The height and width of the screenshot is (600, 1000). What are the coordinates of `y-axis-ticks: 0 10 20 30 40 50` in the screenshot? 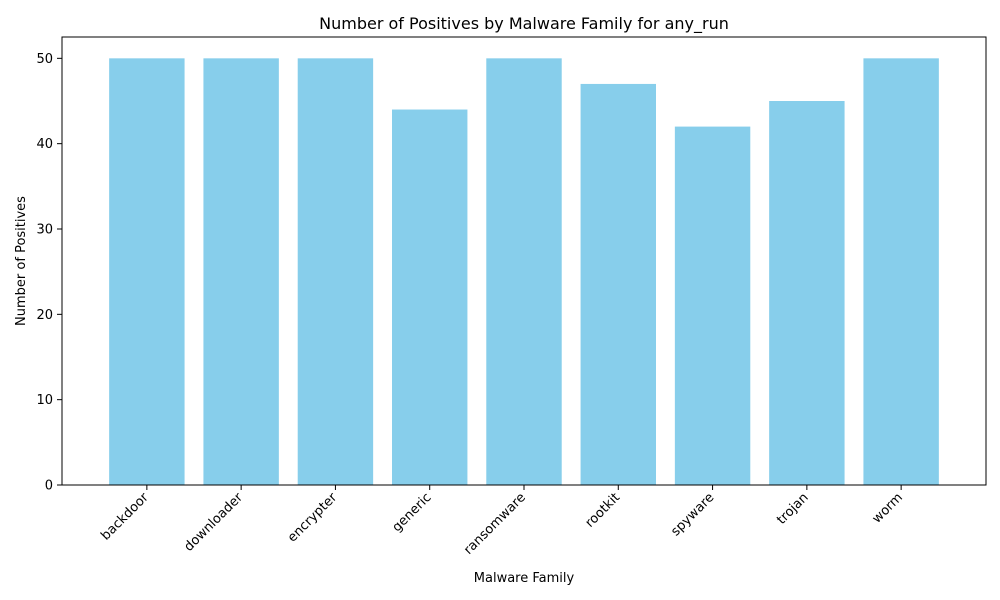 It's located at (49, 273).